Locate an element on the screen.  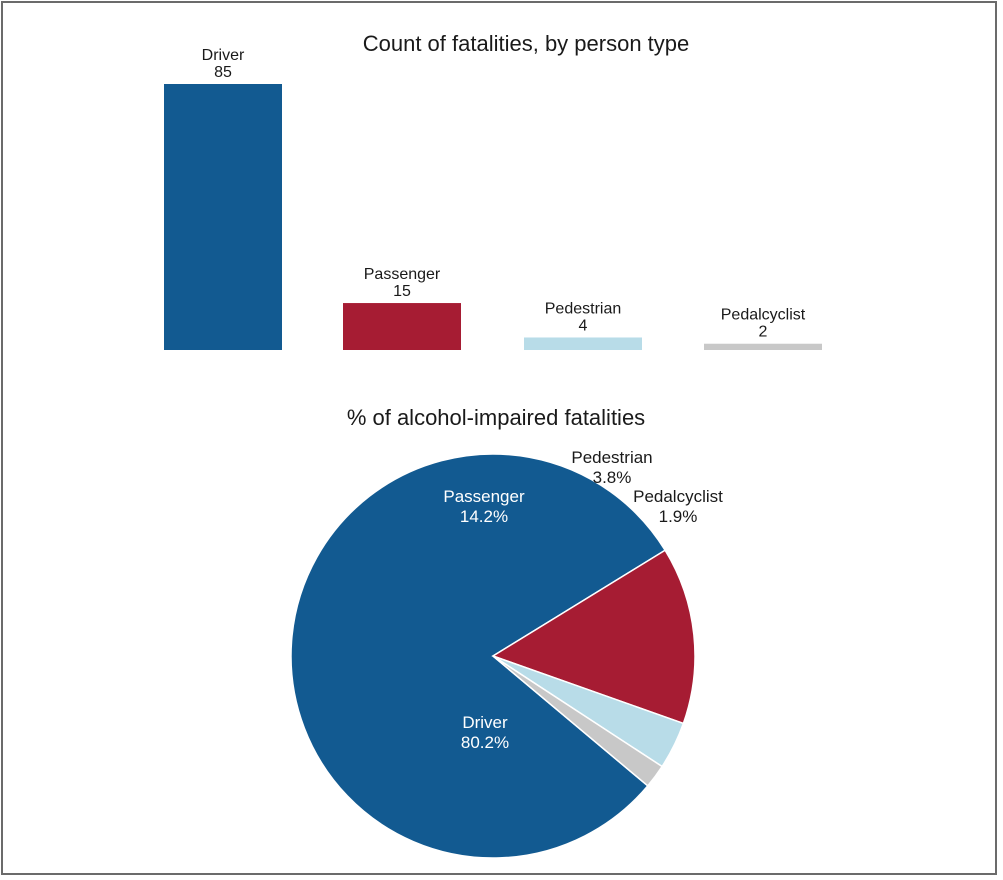
pie-value-label-pedalcyclist: 1.9% is located at coordinates (678, 516).